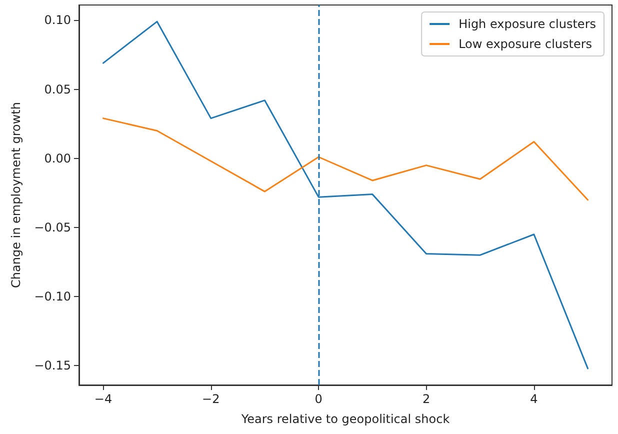 The image size is (618, 434). I want to click on y-tick-label: −0.10, so click(52, 297).